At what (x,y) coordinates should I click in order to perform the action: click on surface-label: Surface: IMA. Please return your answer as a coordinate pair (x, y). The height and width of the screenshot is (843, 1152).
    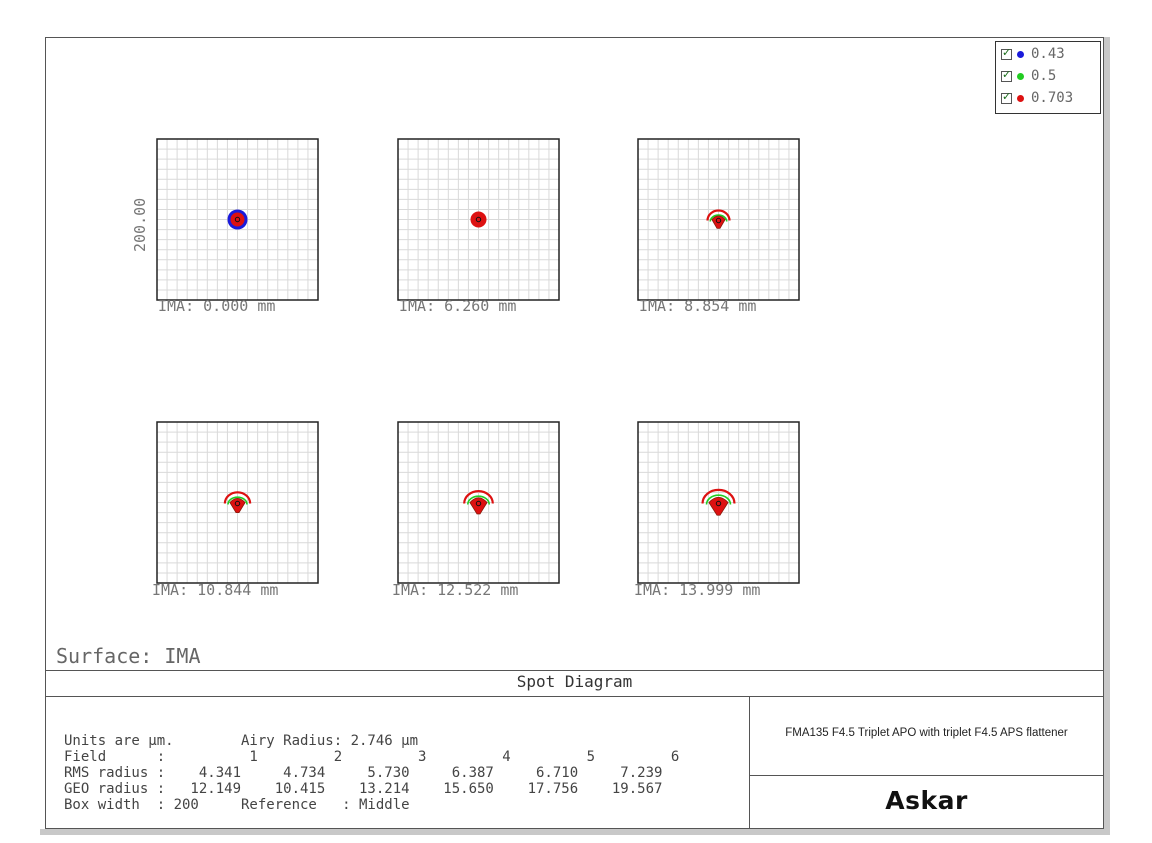
    Looking at the image, I should click on (128, 656).